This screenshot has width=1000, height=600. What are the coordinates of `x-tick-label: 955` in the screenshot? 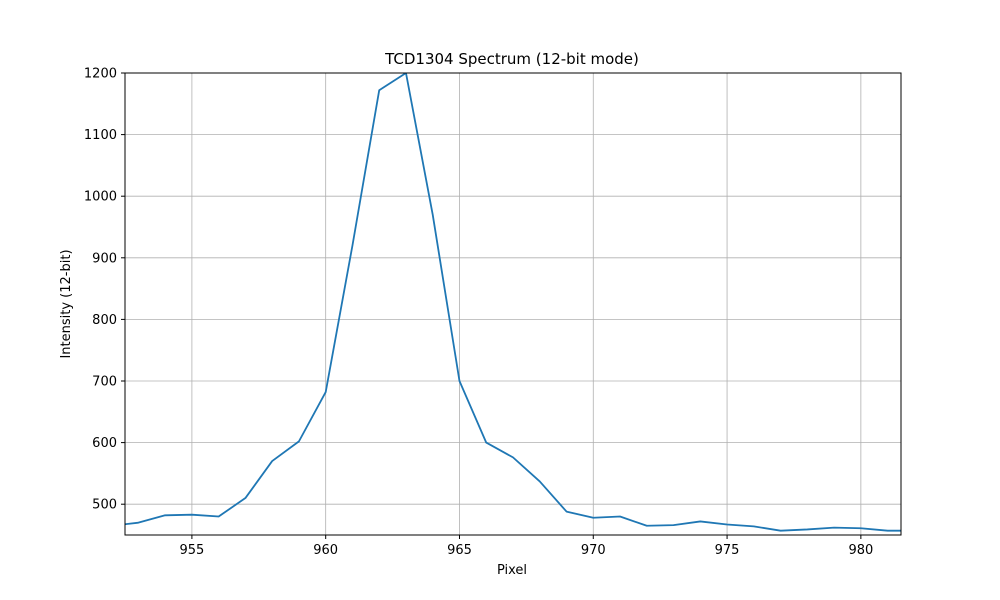 It's located at (191, 550).